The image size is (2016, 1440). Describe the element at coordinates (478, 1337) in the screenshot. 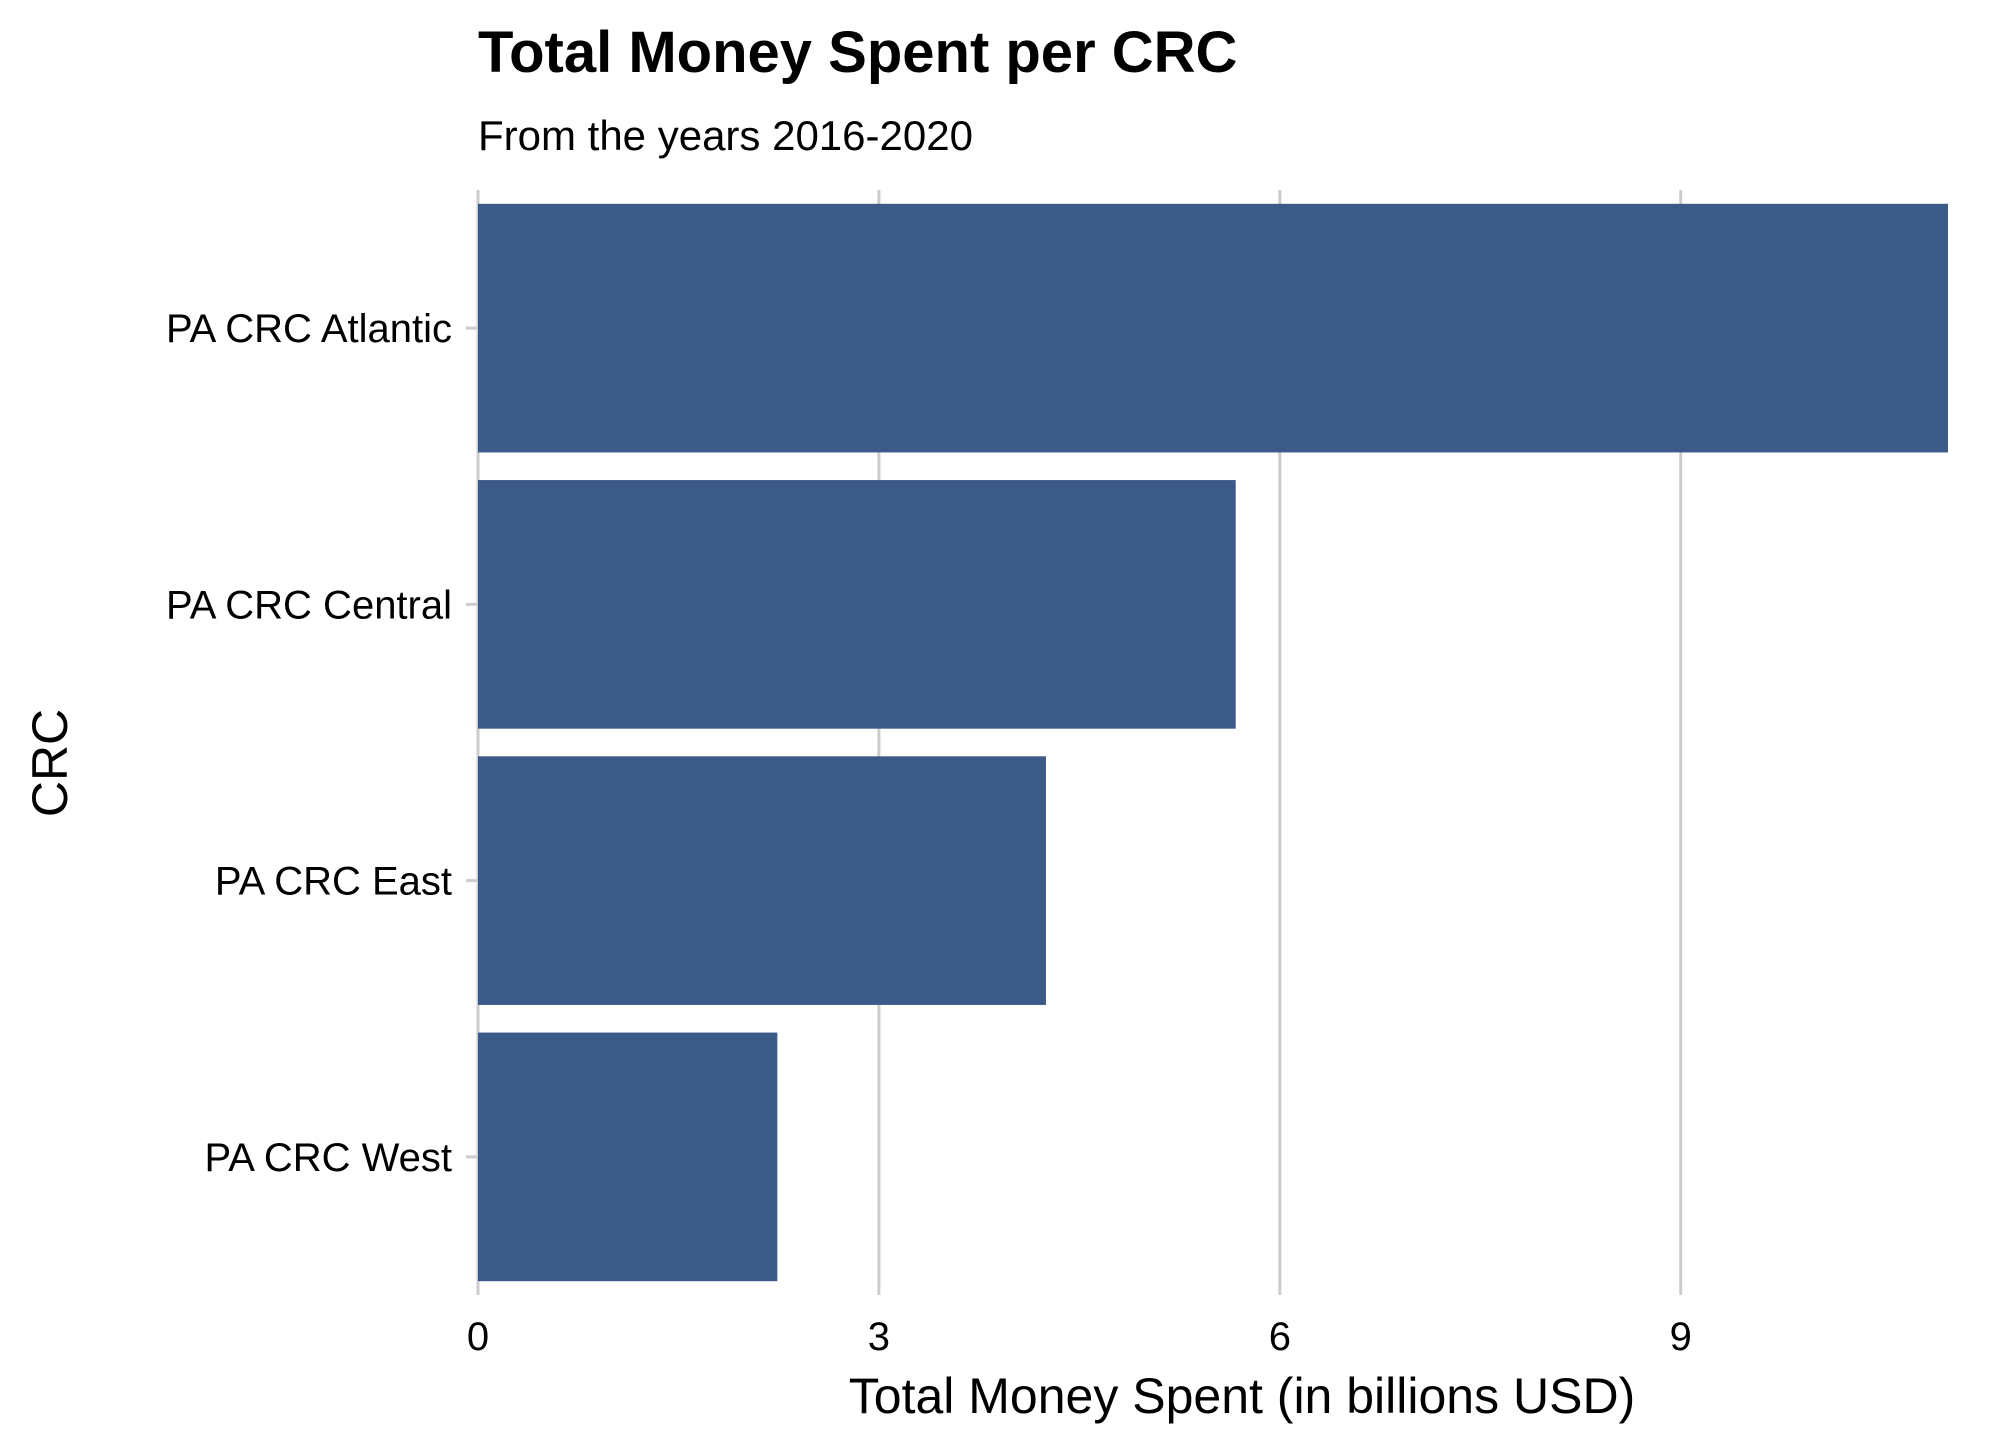

I see `x-tick-label: 0` at that location.